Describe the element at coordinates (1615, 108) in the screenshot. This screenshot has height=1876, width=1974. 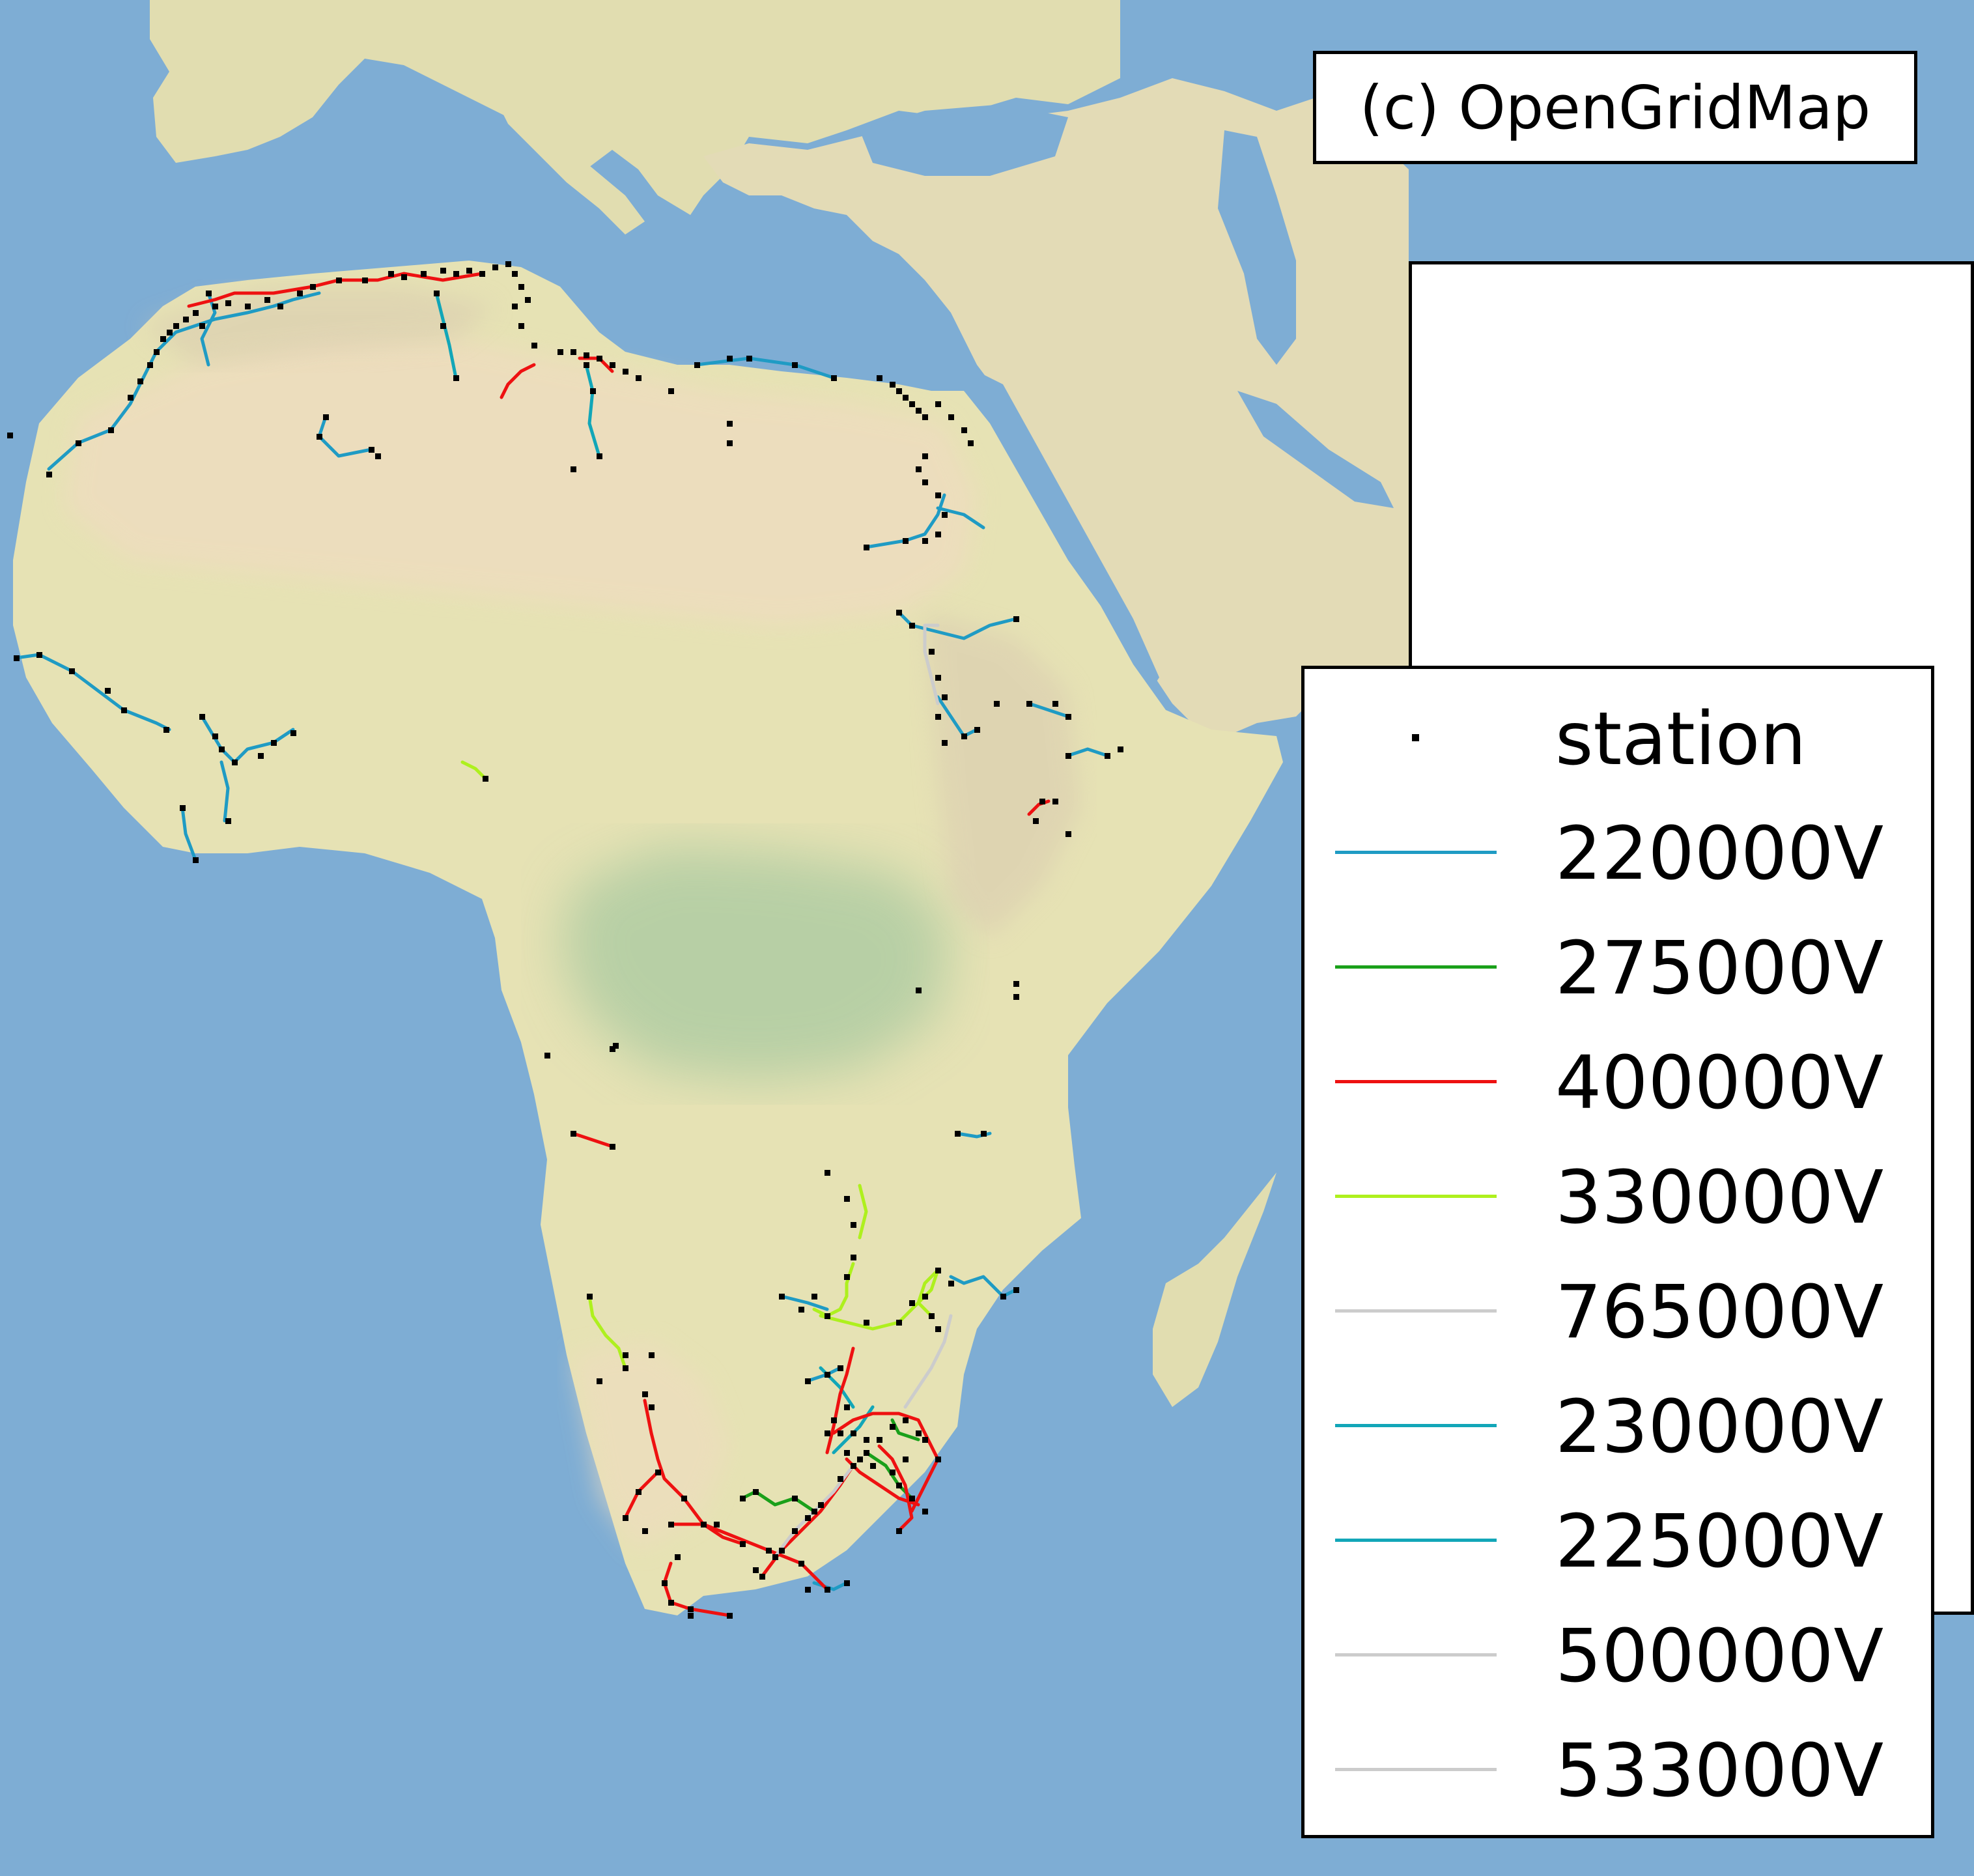
I see `credit-box: (c) OpenGridMap` at that location.